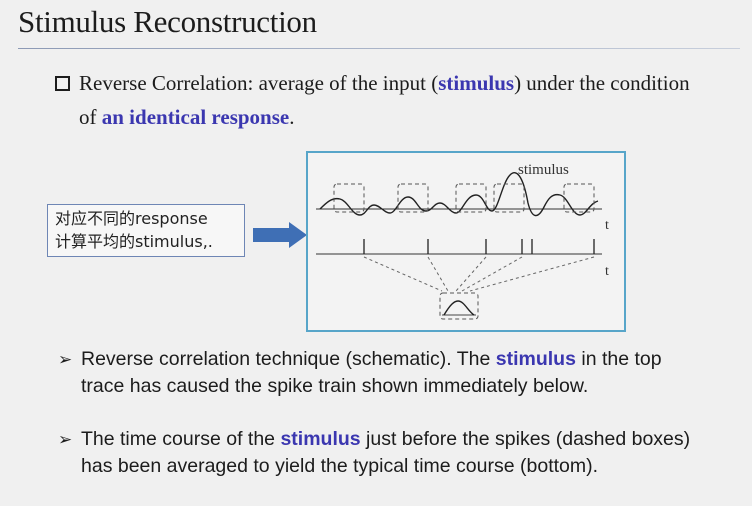 This screenshot has width=752, height=506. What do you see at coordinates (62, 83) in the screenshot?
I see `hollow-square-icon` at bounding box center [62, 83].